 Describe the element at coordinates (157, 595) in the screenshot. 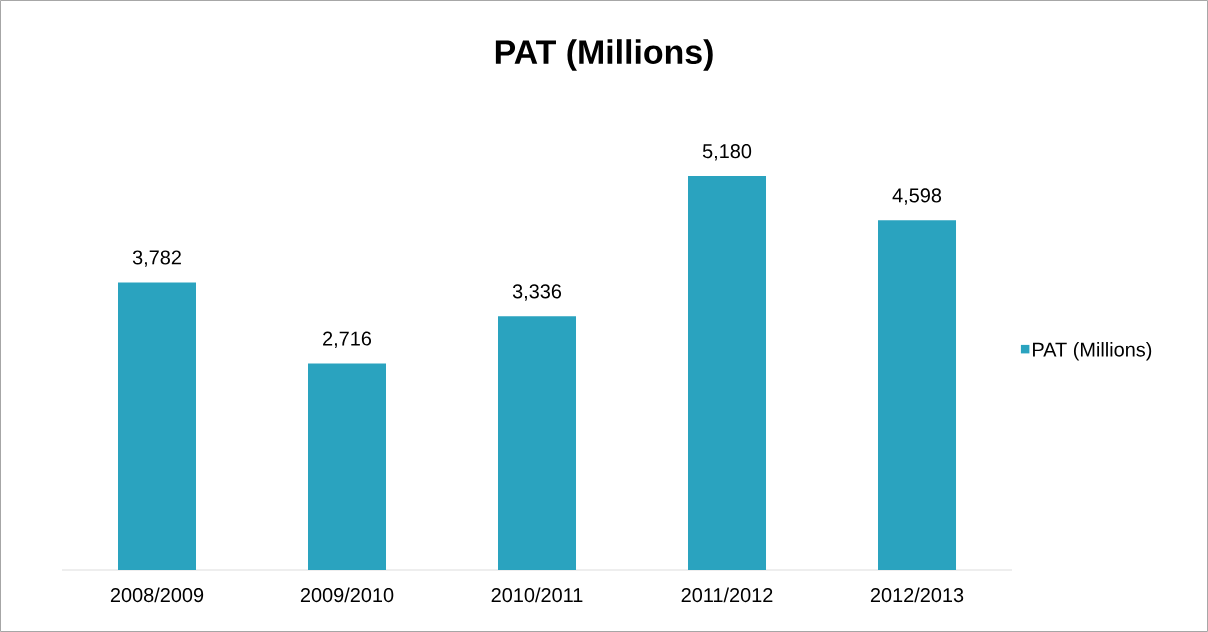

I see `x-tick-label: 2008/2009` at that location.